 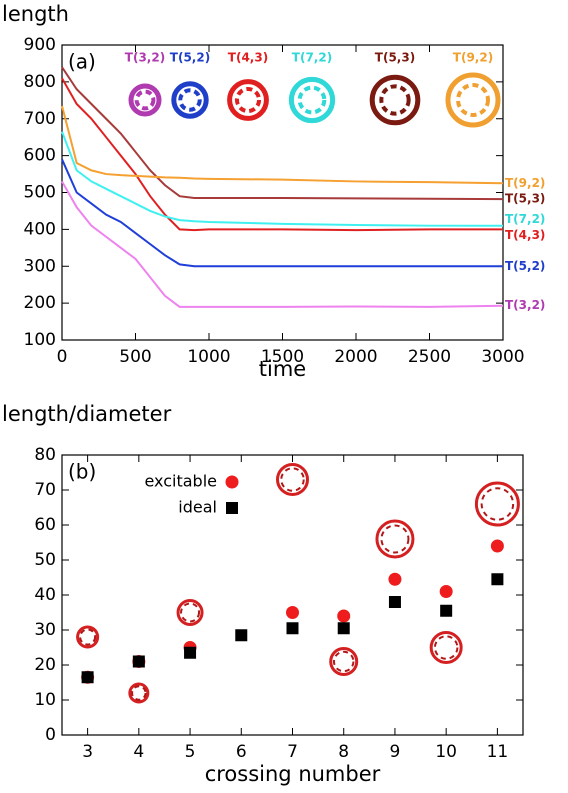 What do you see at coordinates (40, 303) in the screenshot?
I see `y-tick-label: 200` at bounding box center [40, 303].